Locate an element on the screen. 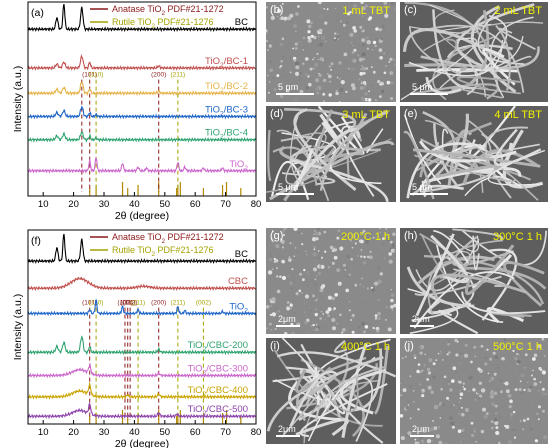 This screenshot has width=550, height=448. x-tick-label: 60 is located at coordinates (195, 432).